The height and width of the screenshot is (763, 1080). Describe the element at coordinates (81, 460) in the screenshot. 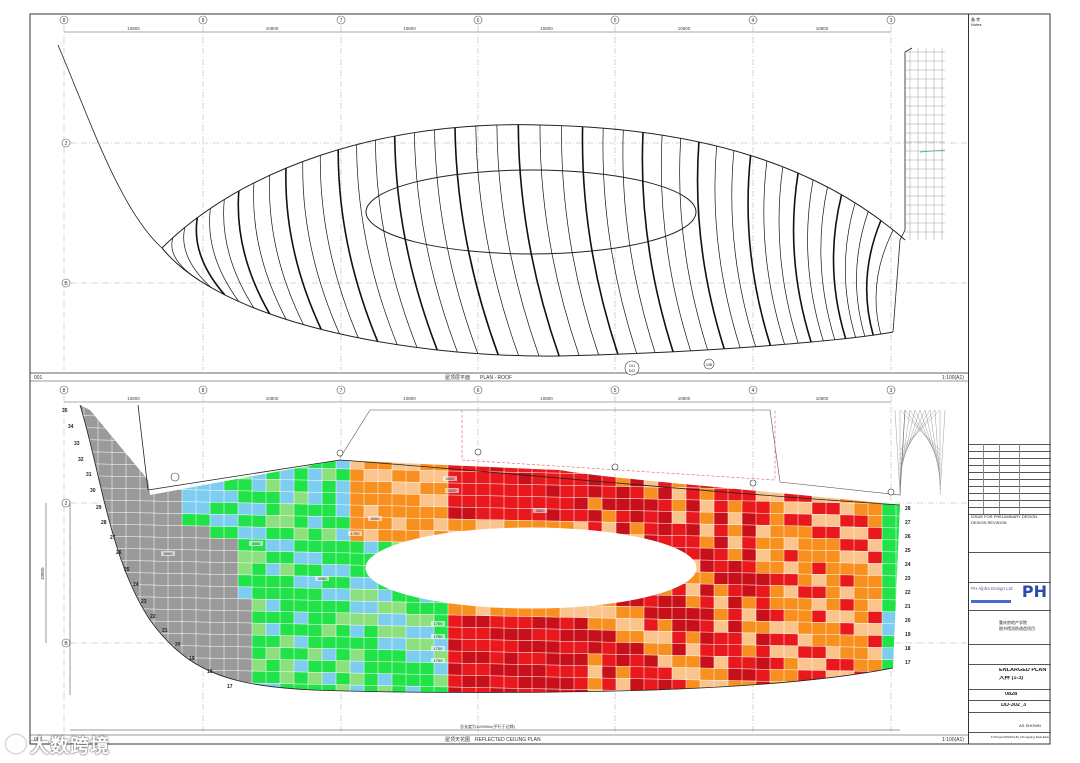

I see `row-number: 32` at that location.